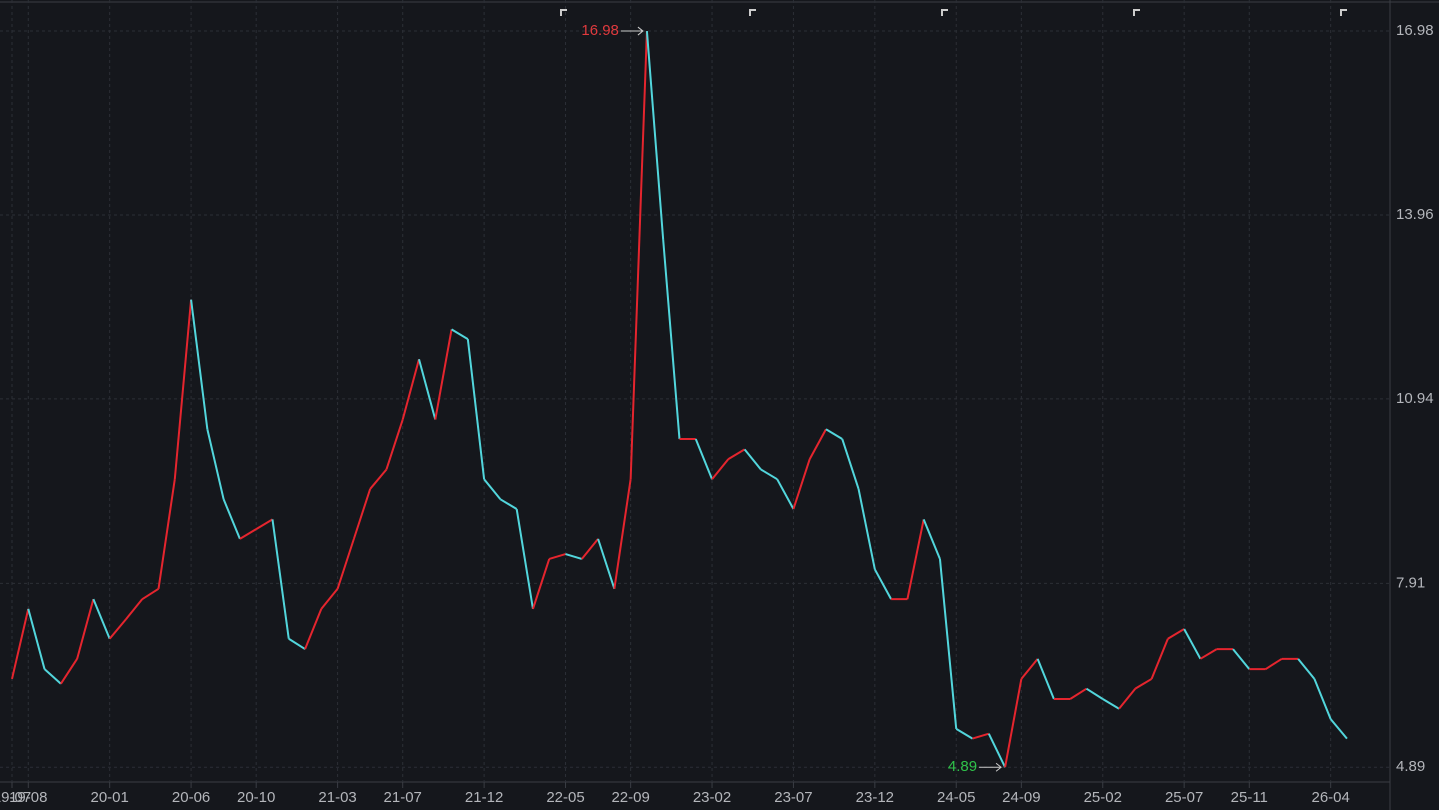  I want to click on x-tick-label: 24-09, so click(1021, 797).